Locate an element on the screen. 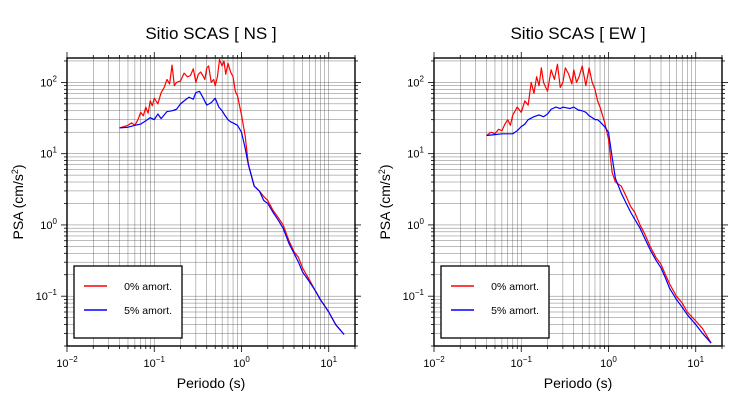 The width and height of the screenshot is (730, 400). chart-title: Sitio SCAS [ EW ] is located at coordinates (577, 33).